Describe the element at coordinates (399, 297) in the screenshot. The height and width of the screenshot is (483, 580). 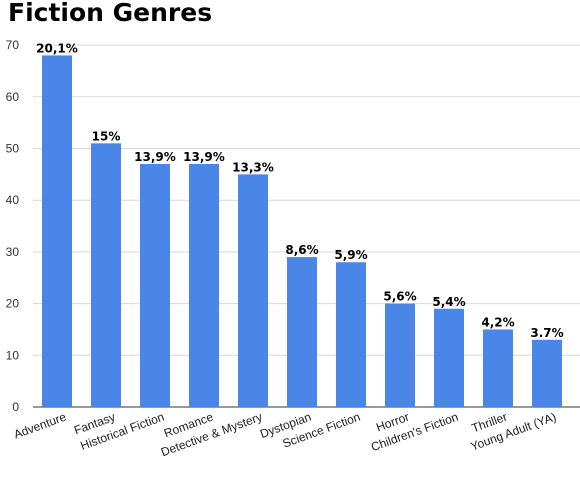
I see `data-label: 5,6%` at that location.